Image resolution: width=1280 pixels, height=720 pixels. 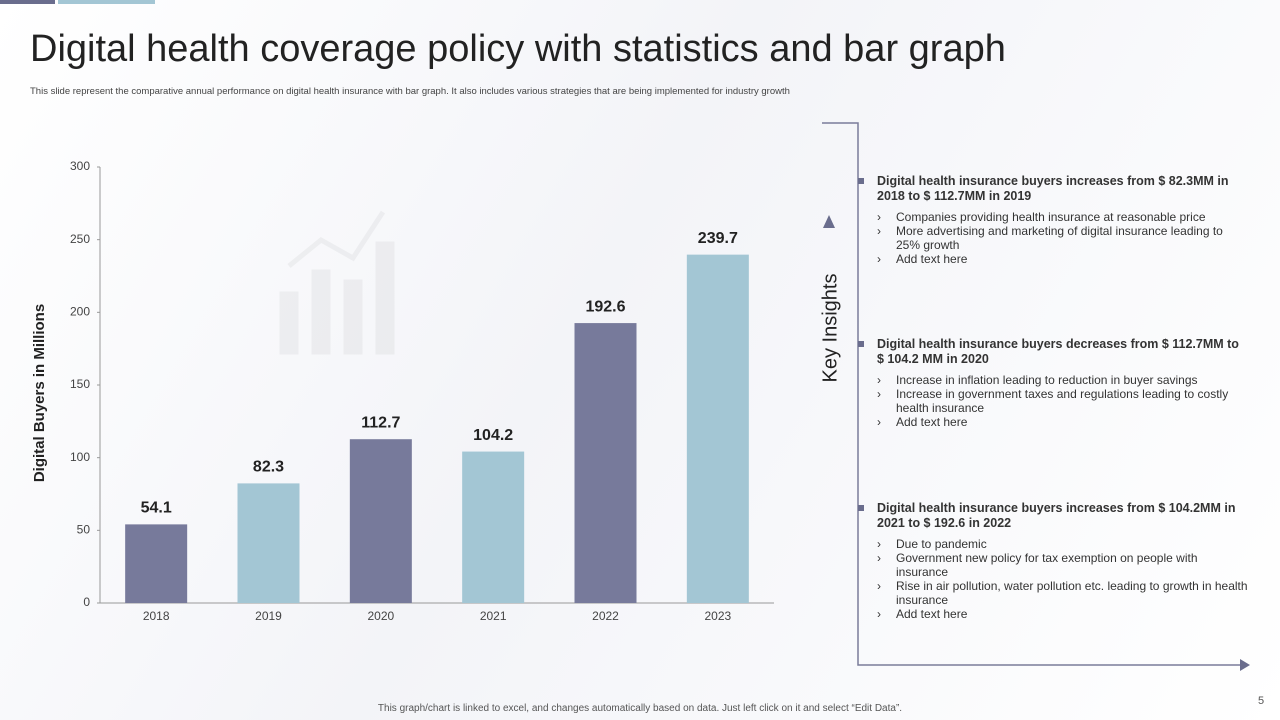 I want to click on value-label: 192.6, so click(x=605, y=306).